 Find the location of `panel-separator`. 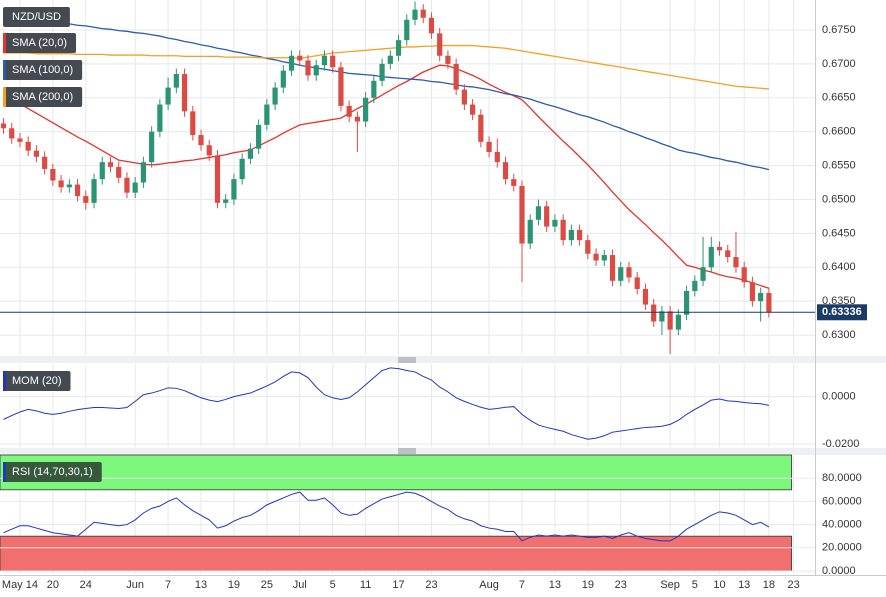

panel-separator is located at coordinates (443, 451).